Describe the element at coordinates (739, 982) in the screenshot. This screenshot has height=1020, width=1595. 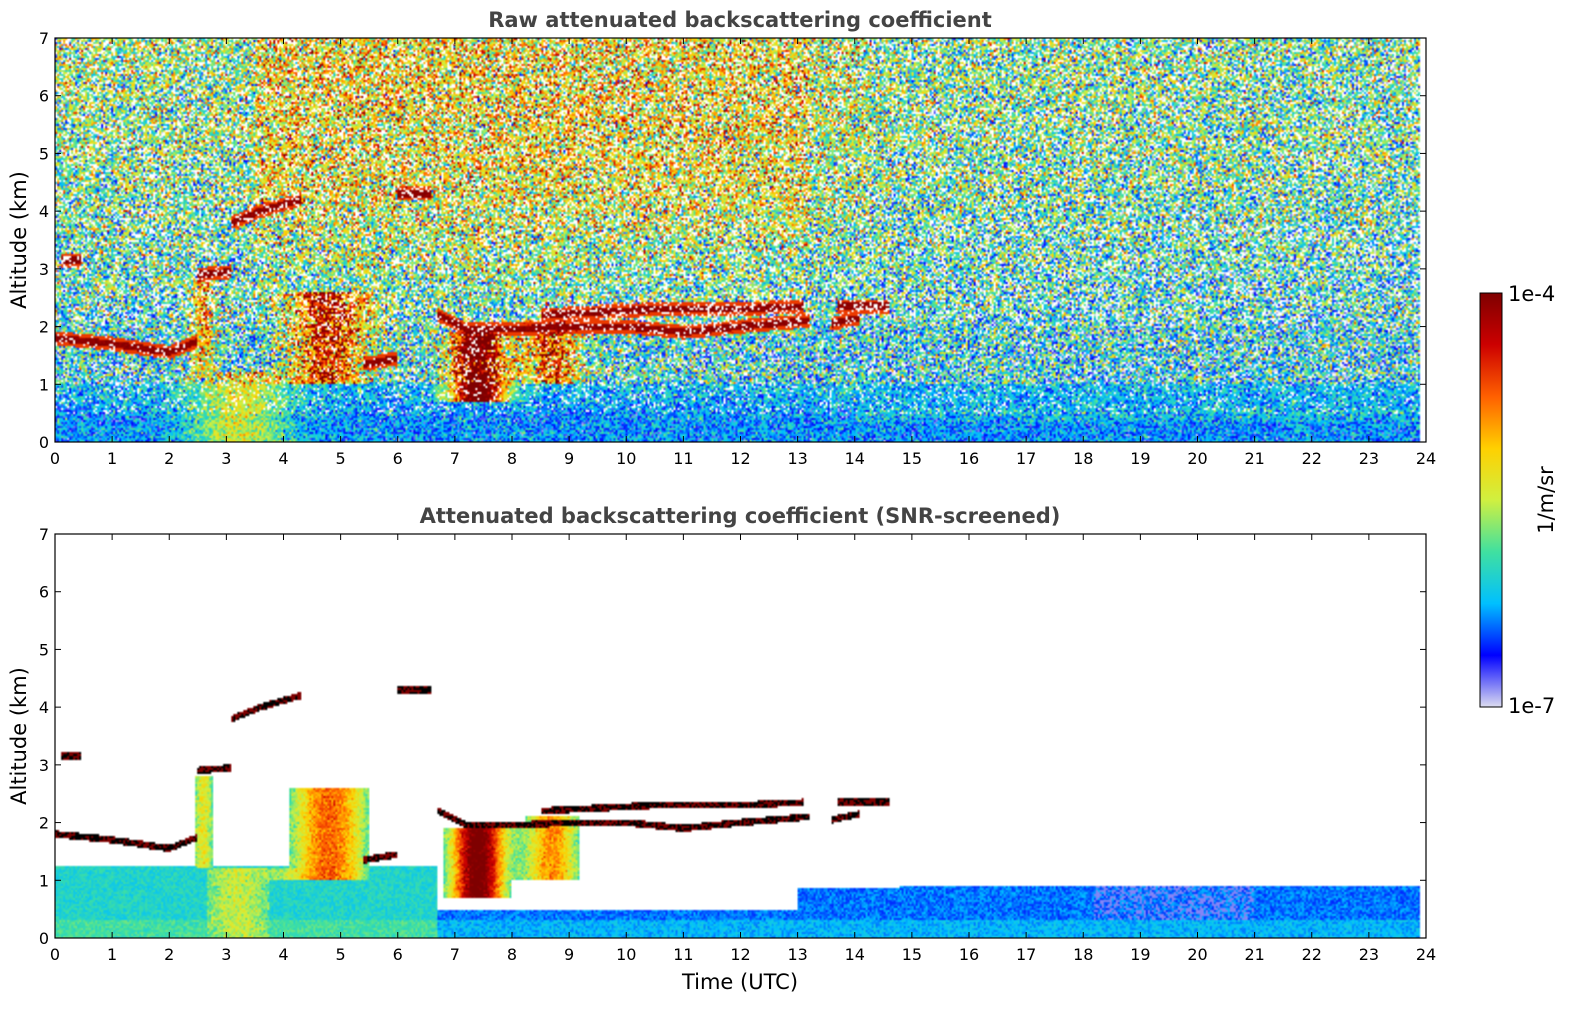
I see `x-axis-label: Time (UTC)` at that location.